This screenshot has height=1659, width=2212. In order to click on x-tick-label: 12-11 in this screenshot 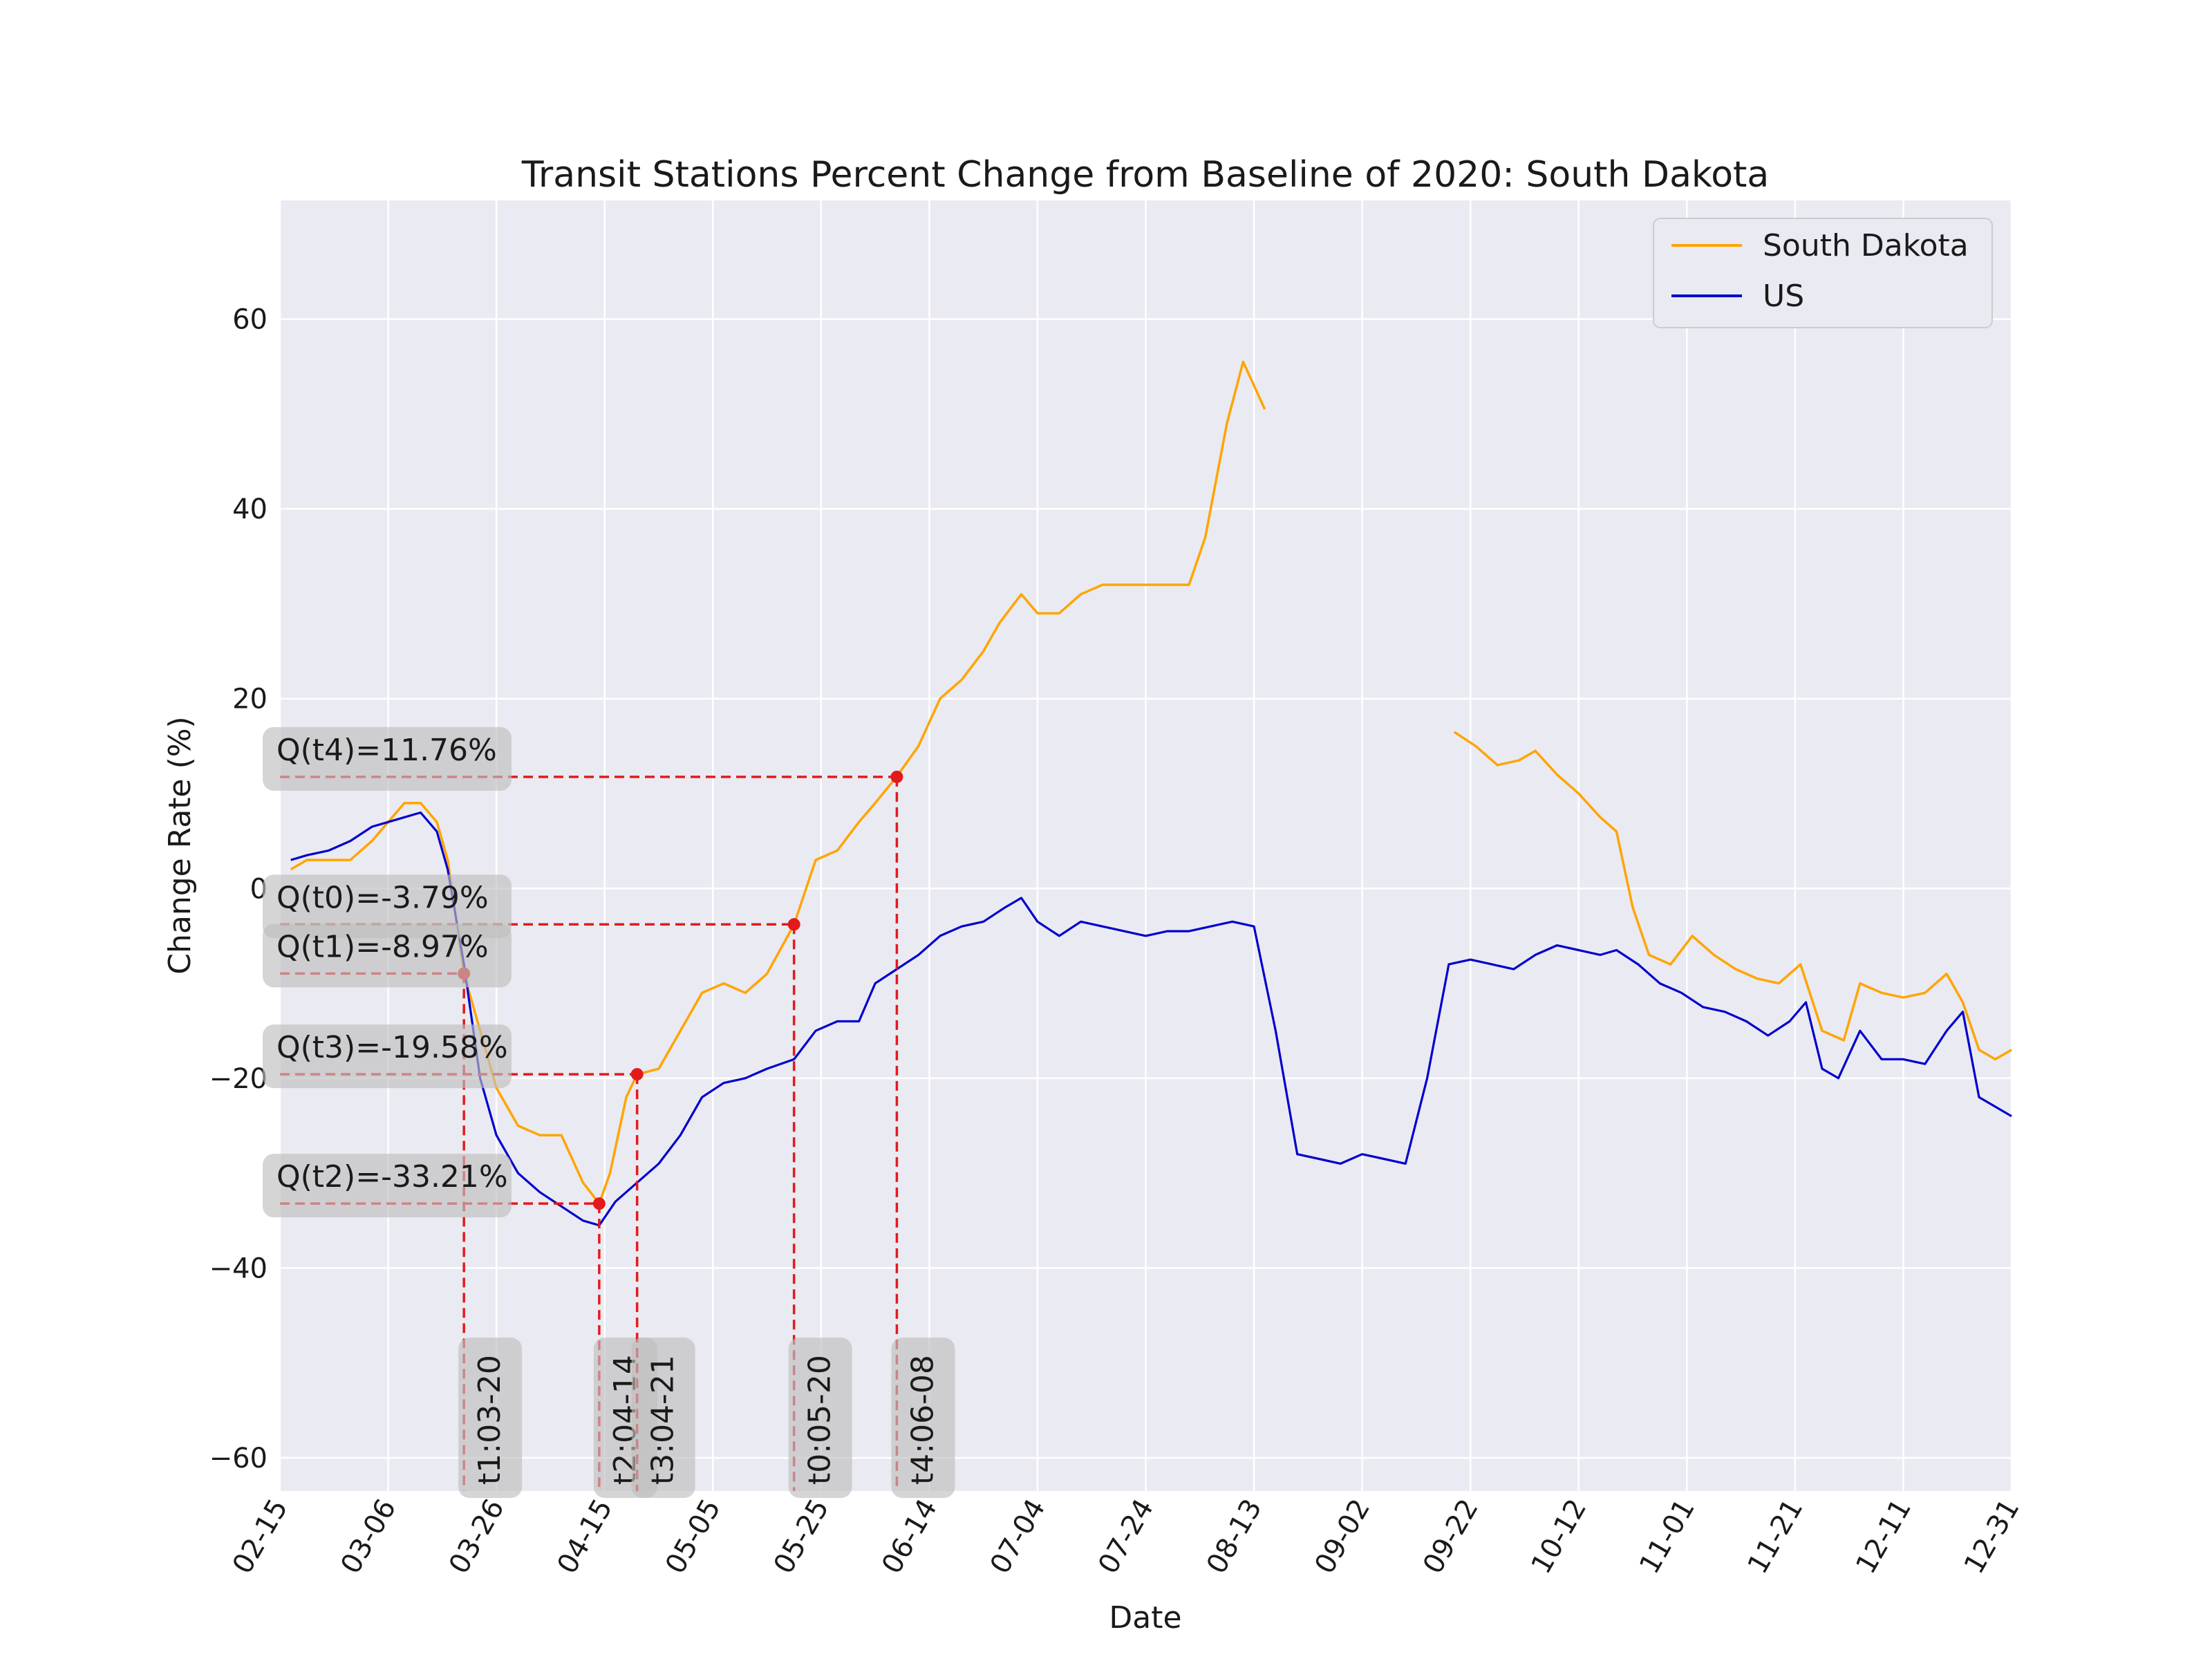, I will do `click(1884, 1537)`.